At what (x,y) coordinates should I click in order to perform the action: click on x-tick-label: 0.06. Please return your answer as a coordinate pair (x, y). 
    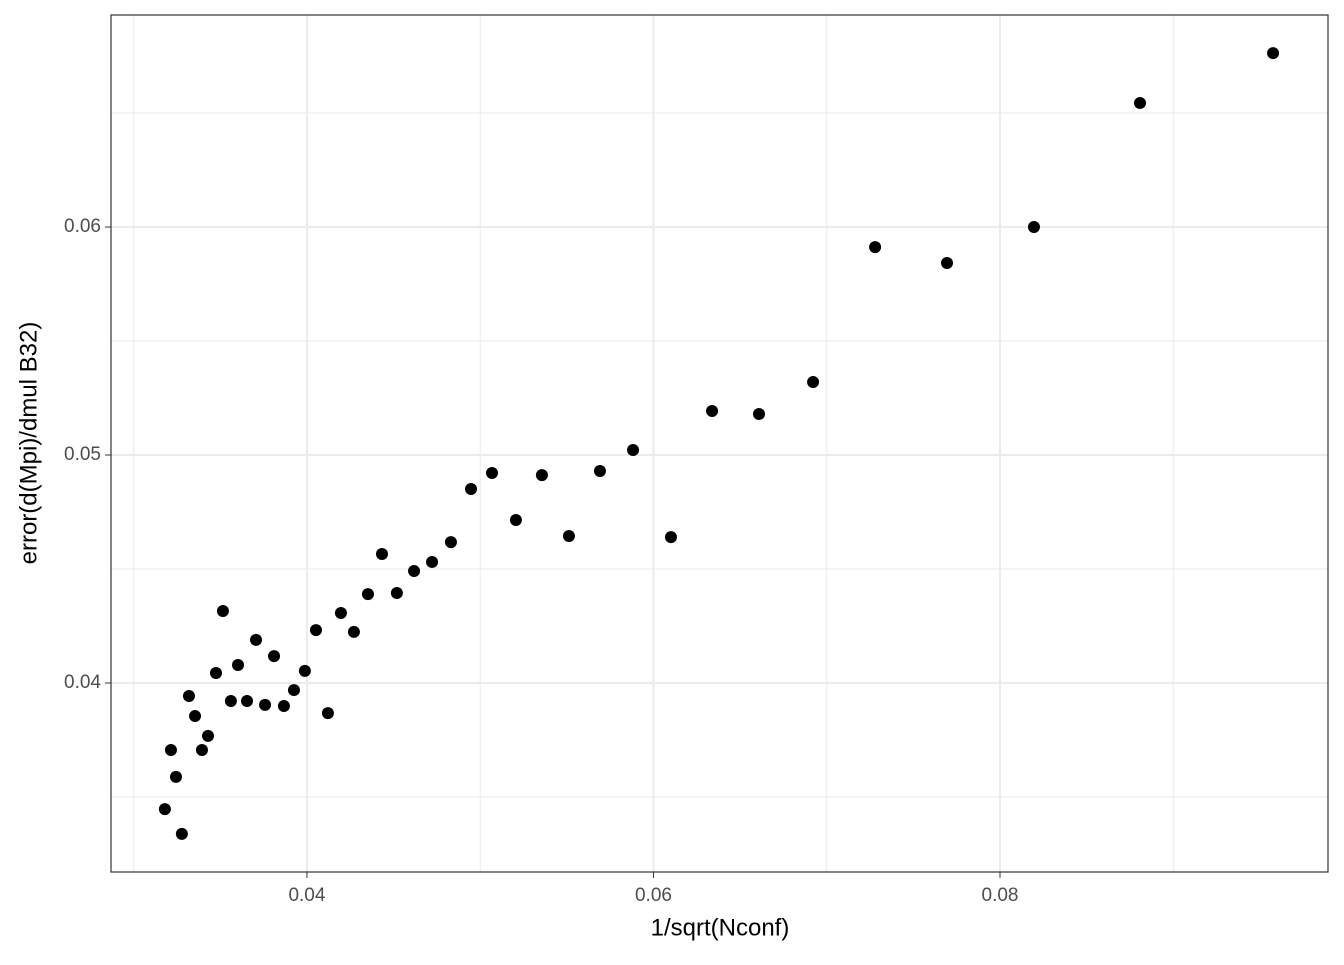
    Looking at the image, I should click on (653, 895).